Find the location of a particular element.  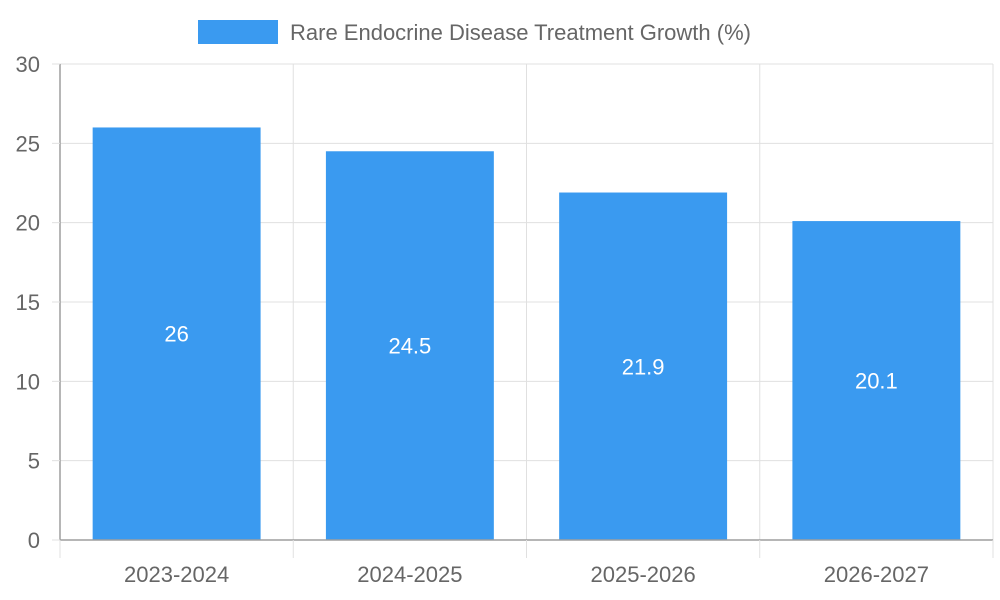

x-axis-ticks: 2023-2024 2024-2025 2025-2026 2026-2027 is located at coordinates (526, 563).